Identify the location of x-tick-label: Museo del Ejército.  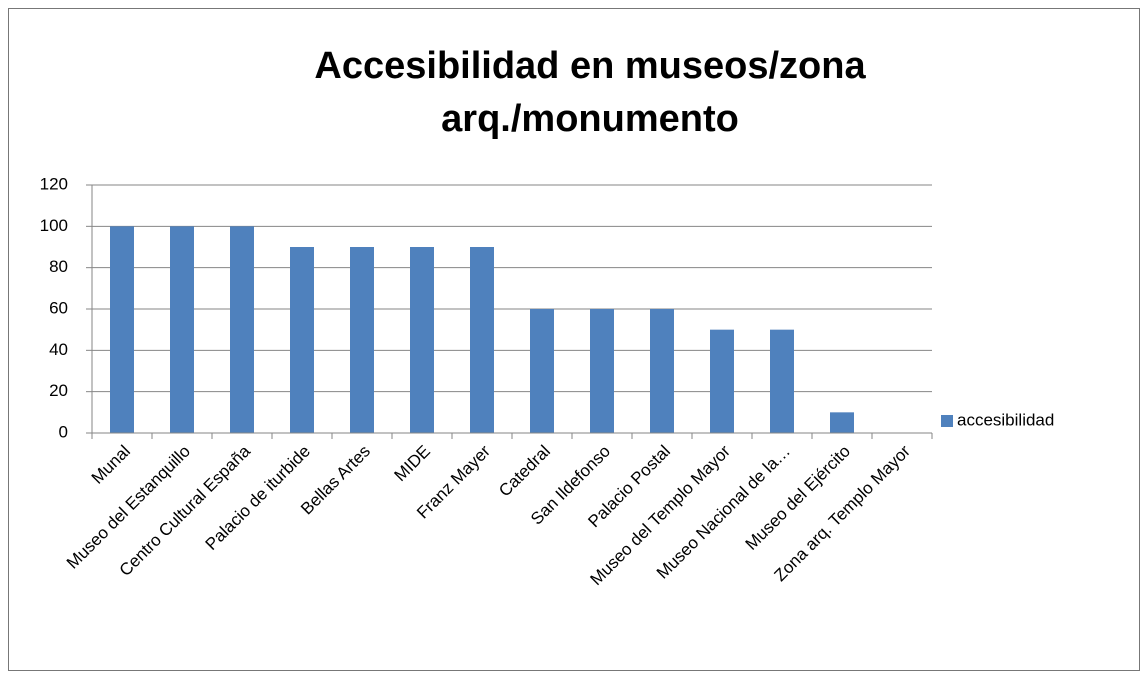
(798, 498).